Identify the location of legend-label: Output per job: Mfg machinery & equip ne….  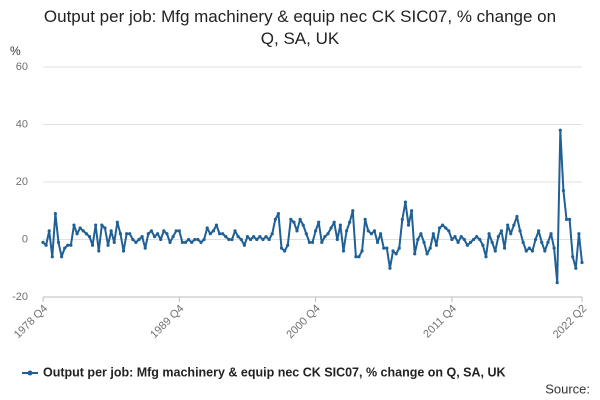
(274, 372).